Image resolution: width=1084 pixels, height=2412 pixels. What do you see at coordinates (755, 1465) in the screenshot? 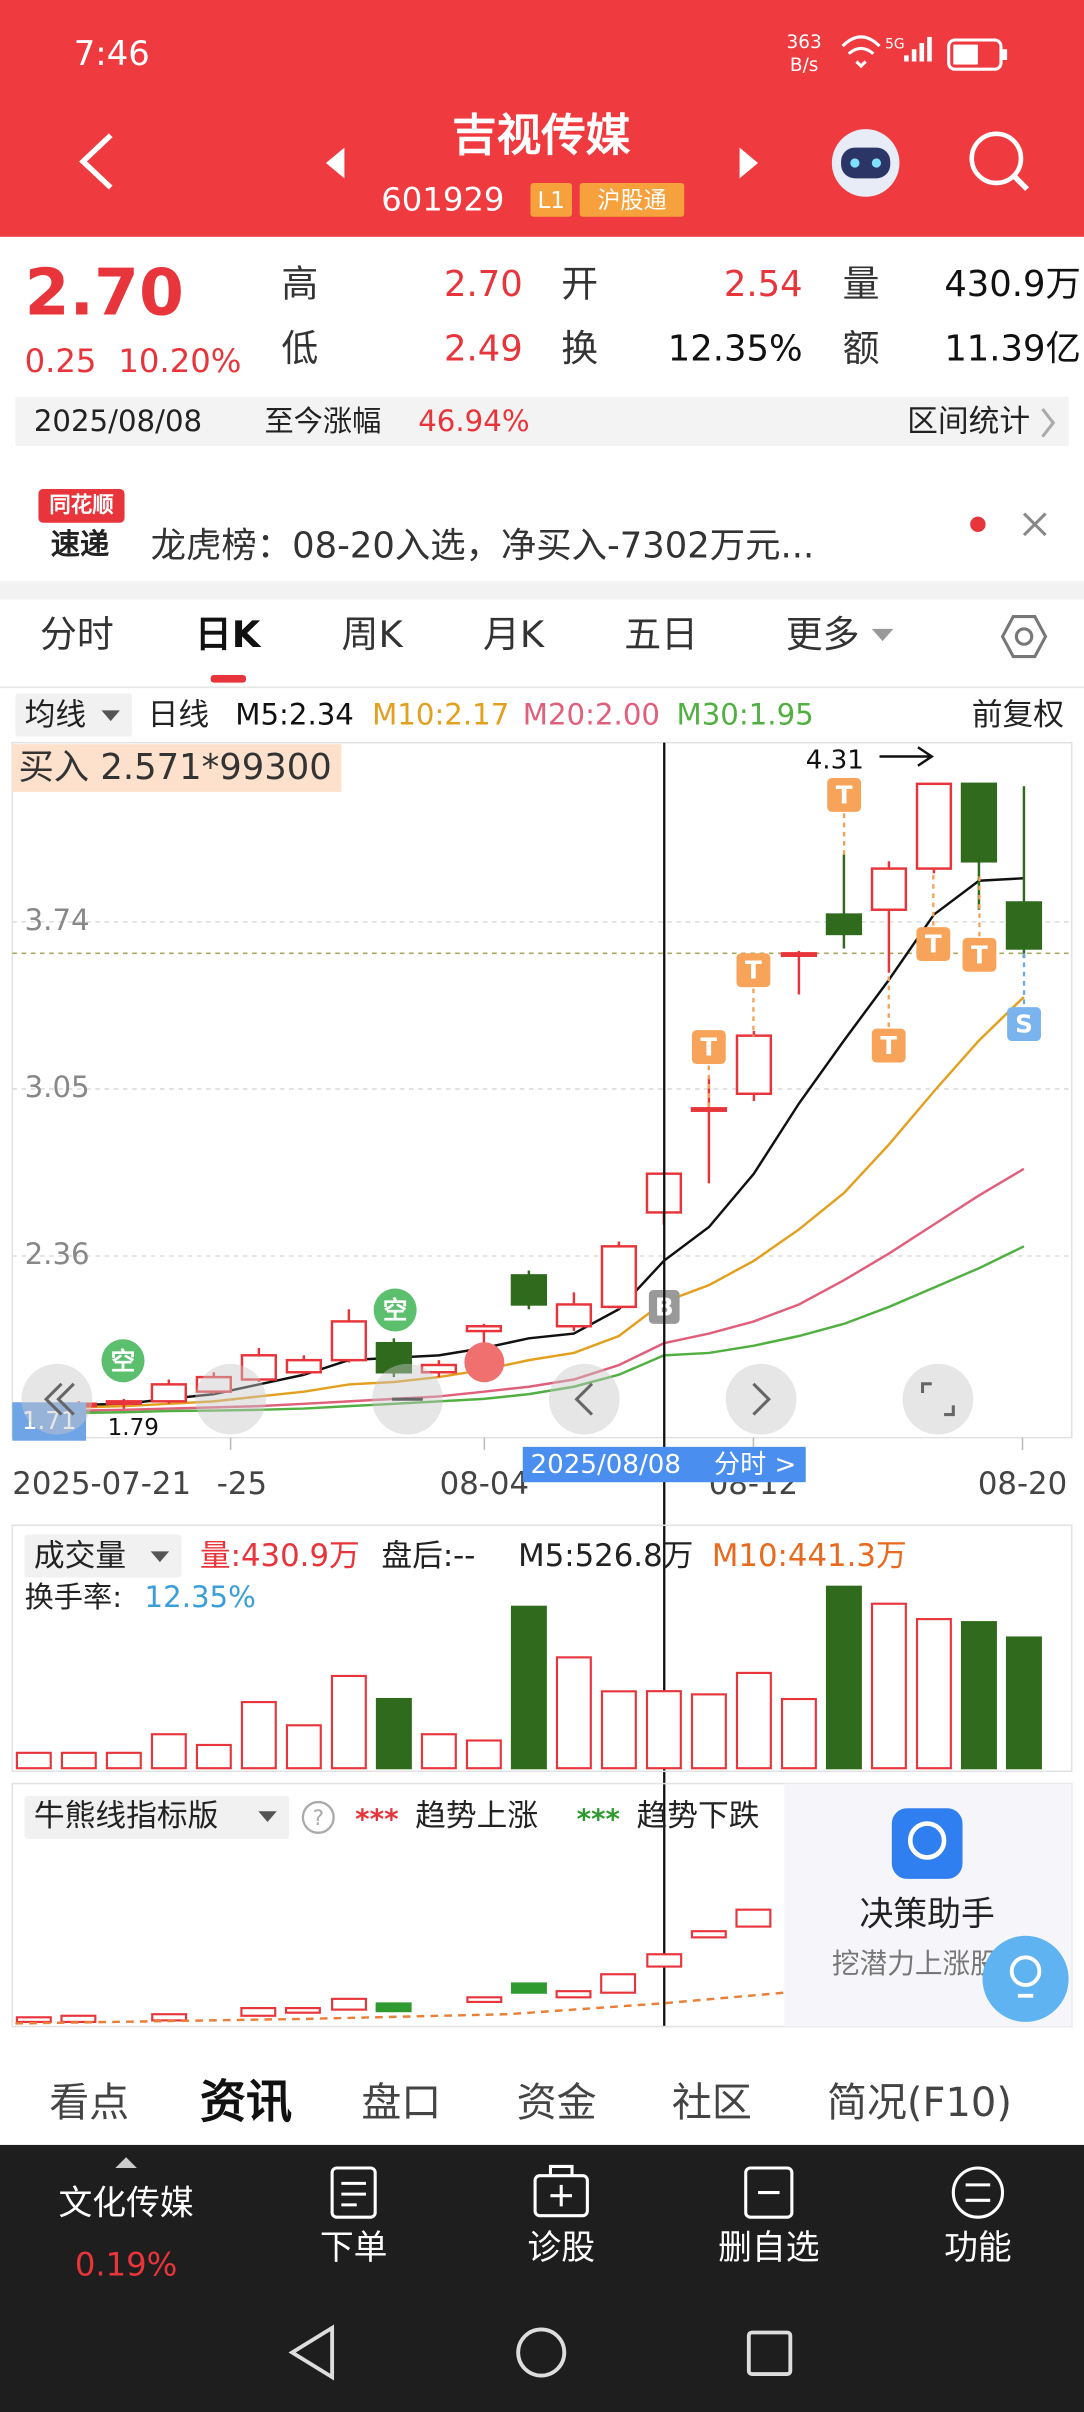
I see `cursor-link: 分时 >` at bounding box center [755, 1465].